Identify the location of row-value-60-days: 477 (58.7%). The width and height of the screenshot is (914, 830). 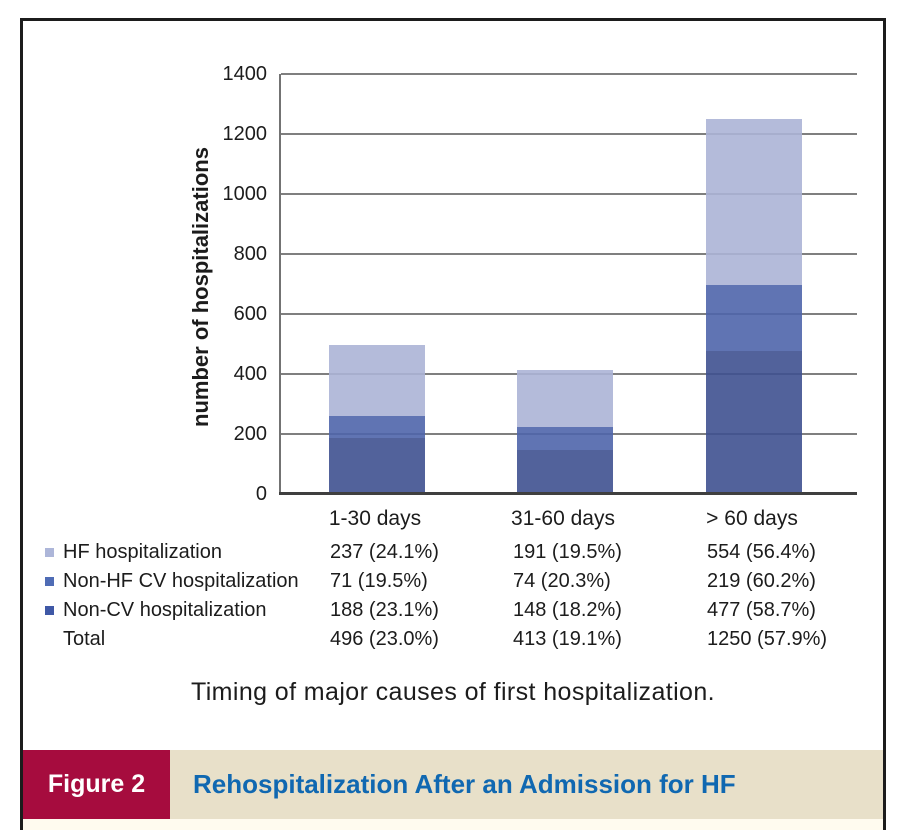
(761, 610).